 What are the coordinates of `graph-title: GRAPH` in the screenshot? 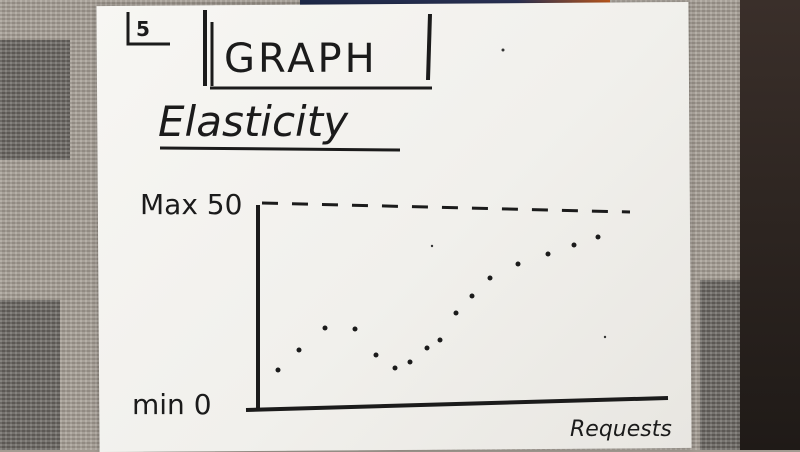 It's located at (301, 59).